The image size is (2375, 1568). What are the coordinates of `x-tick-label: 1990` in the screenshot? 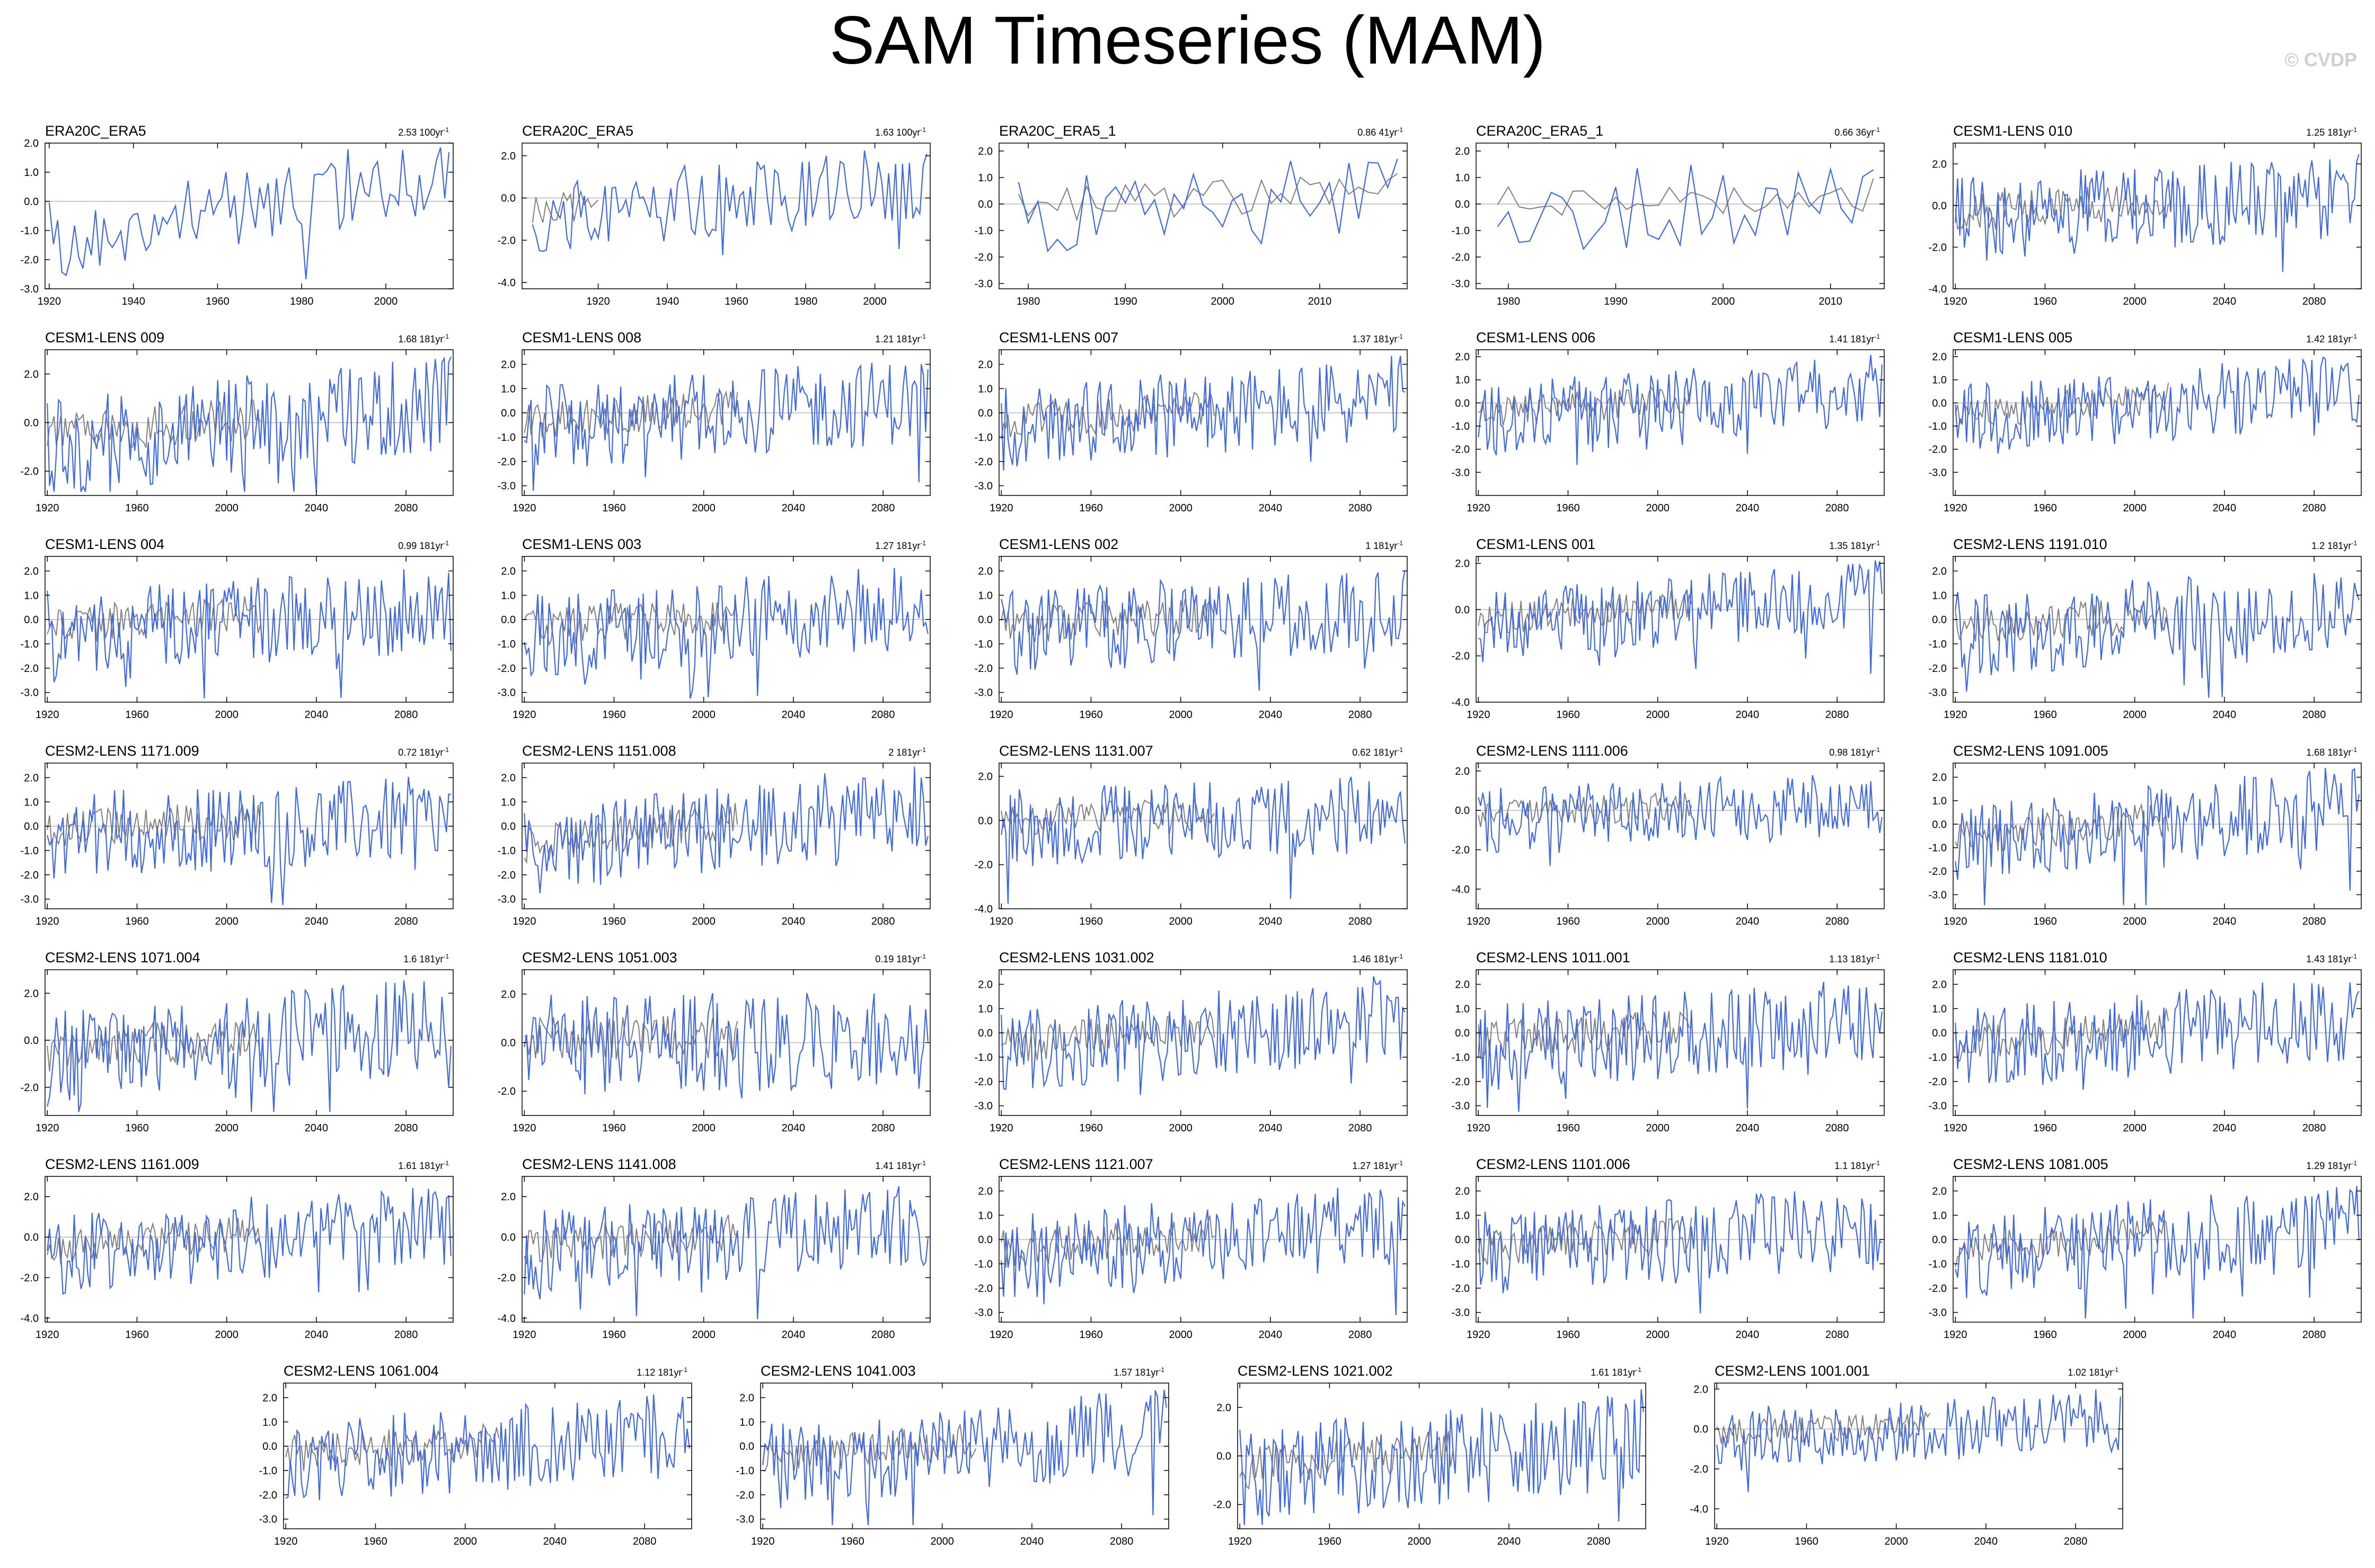 It's located at (1126, 301).